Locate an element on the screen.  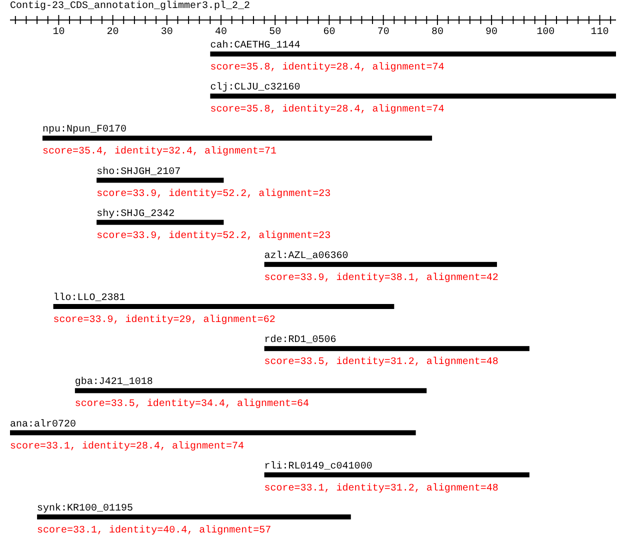
y-tick-label: rli:RL0149_c041000 is located at coordinates (318, 466).